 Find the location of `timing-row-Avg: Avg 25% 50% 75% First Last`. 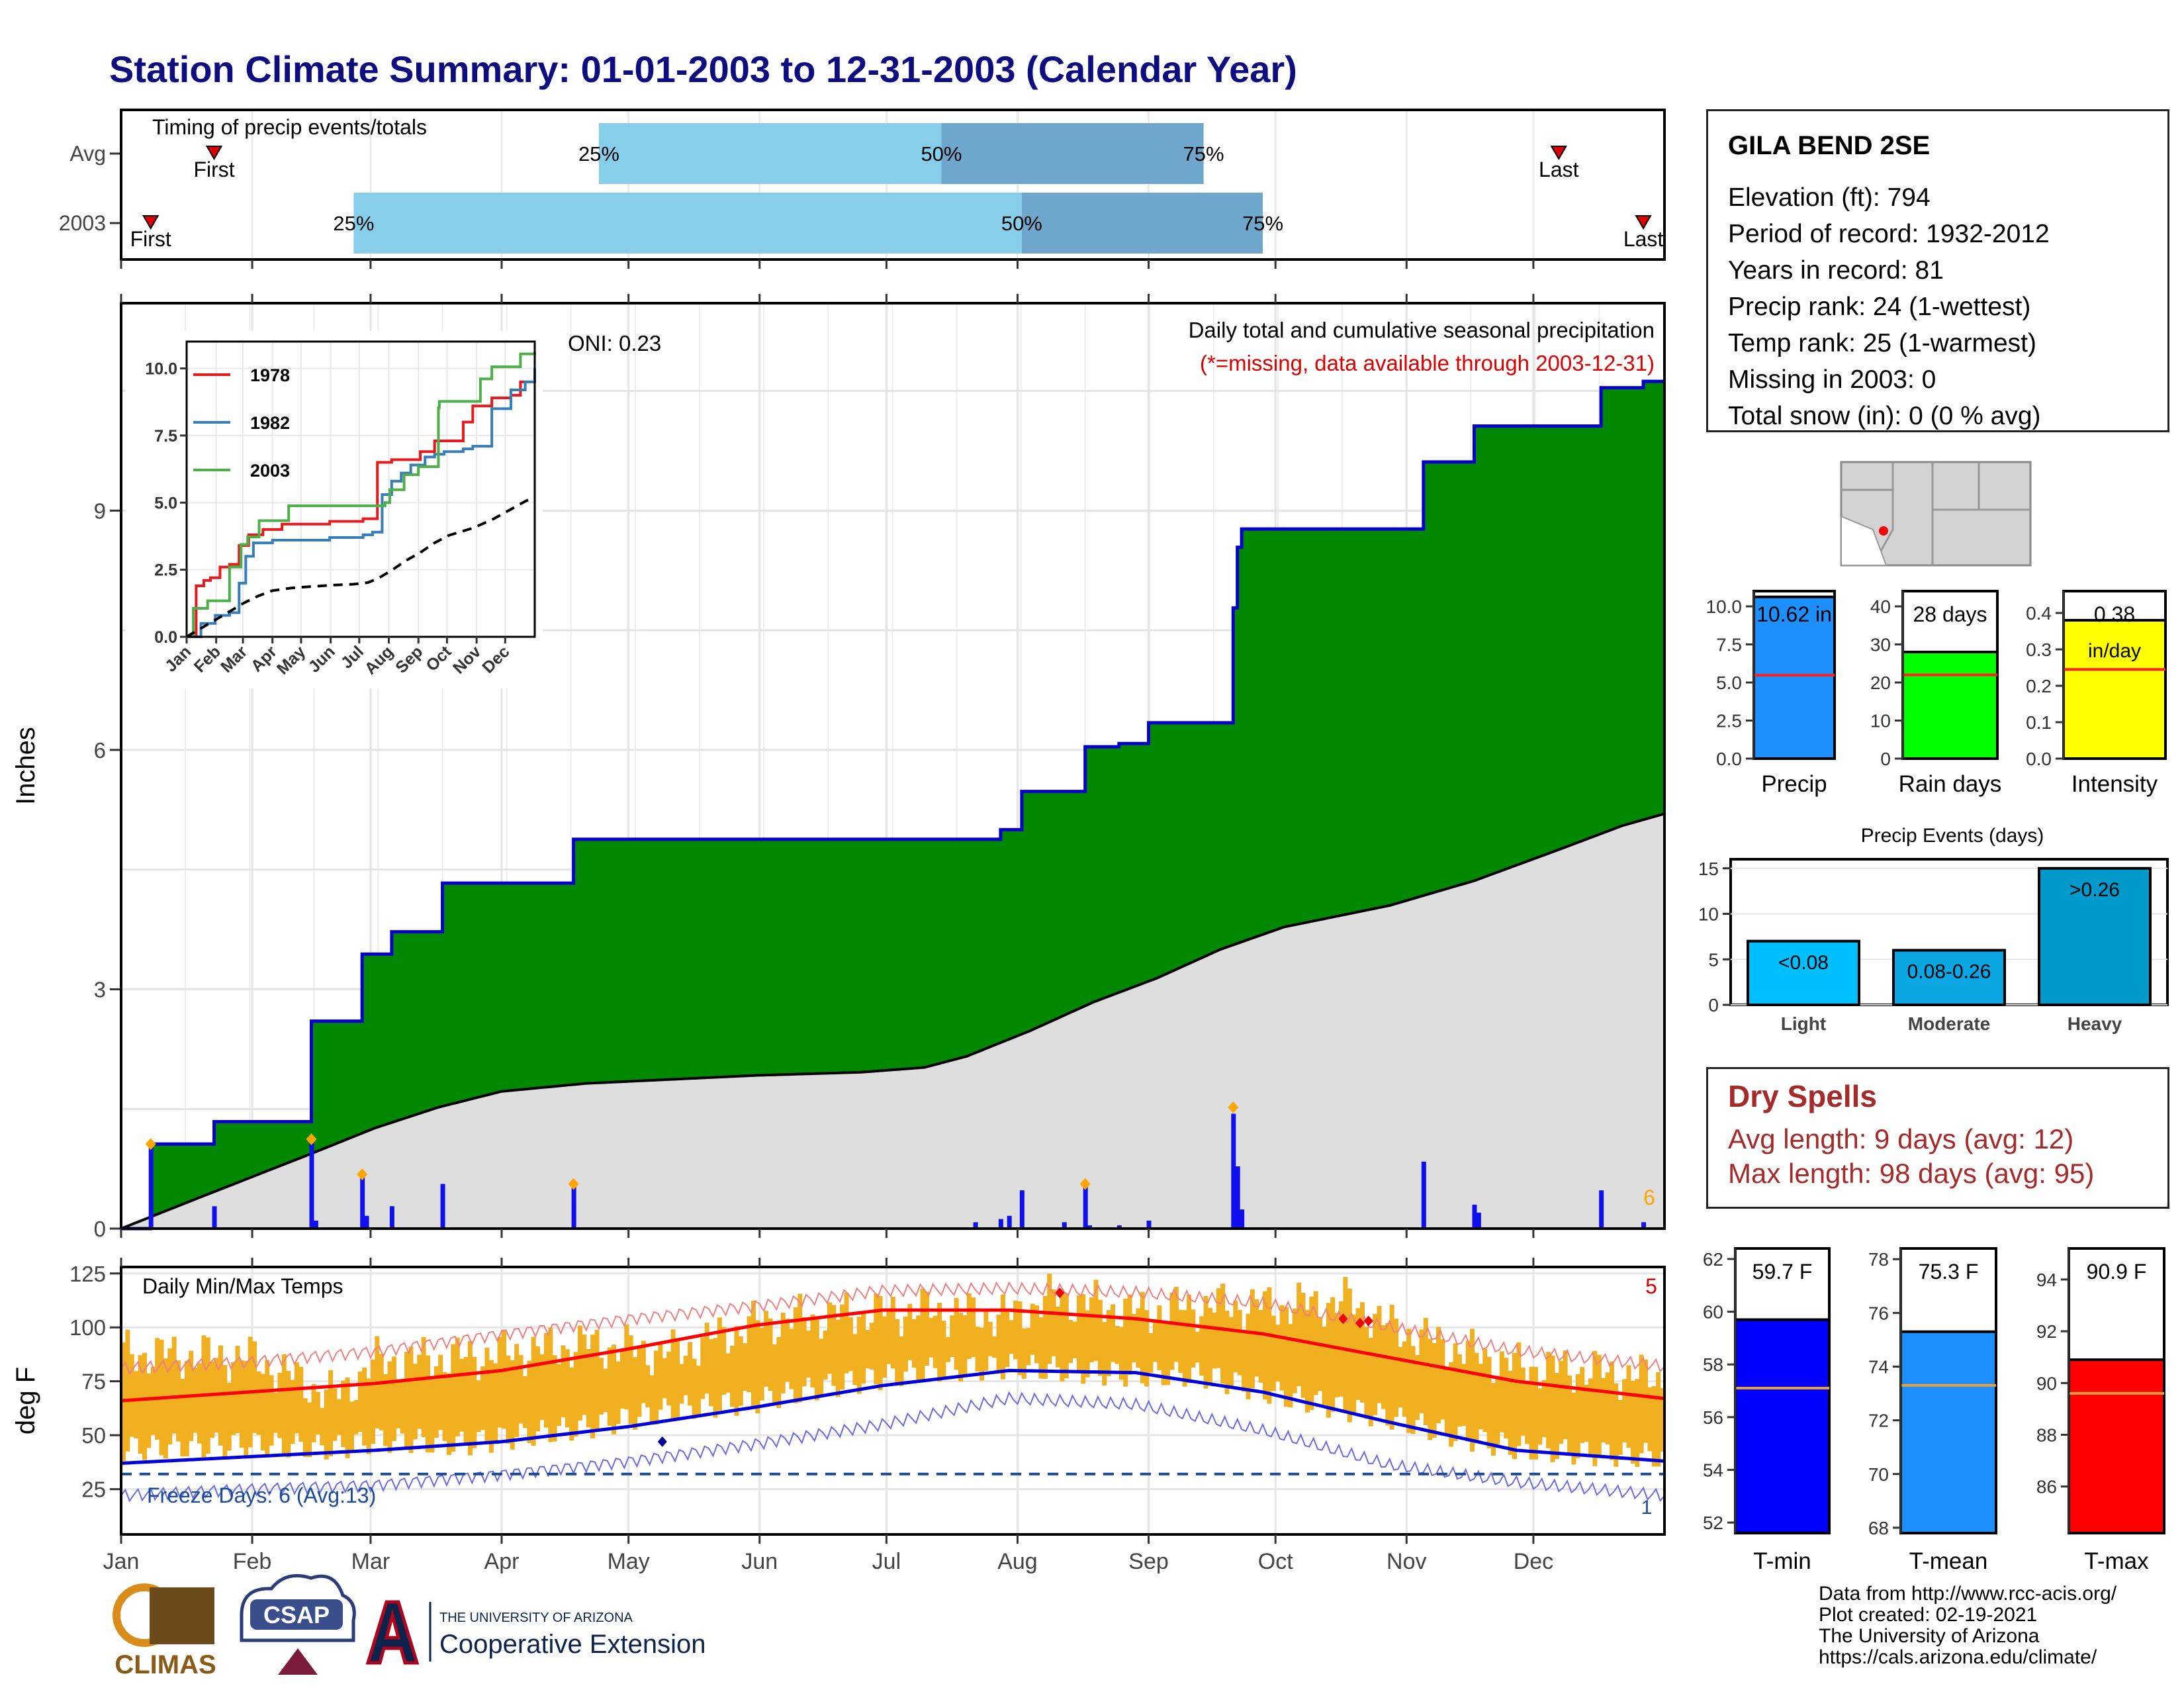

timing-row-Avg: Avg 25% 50% 75% First Last is located at coordinates (824, 153).